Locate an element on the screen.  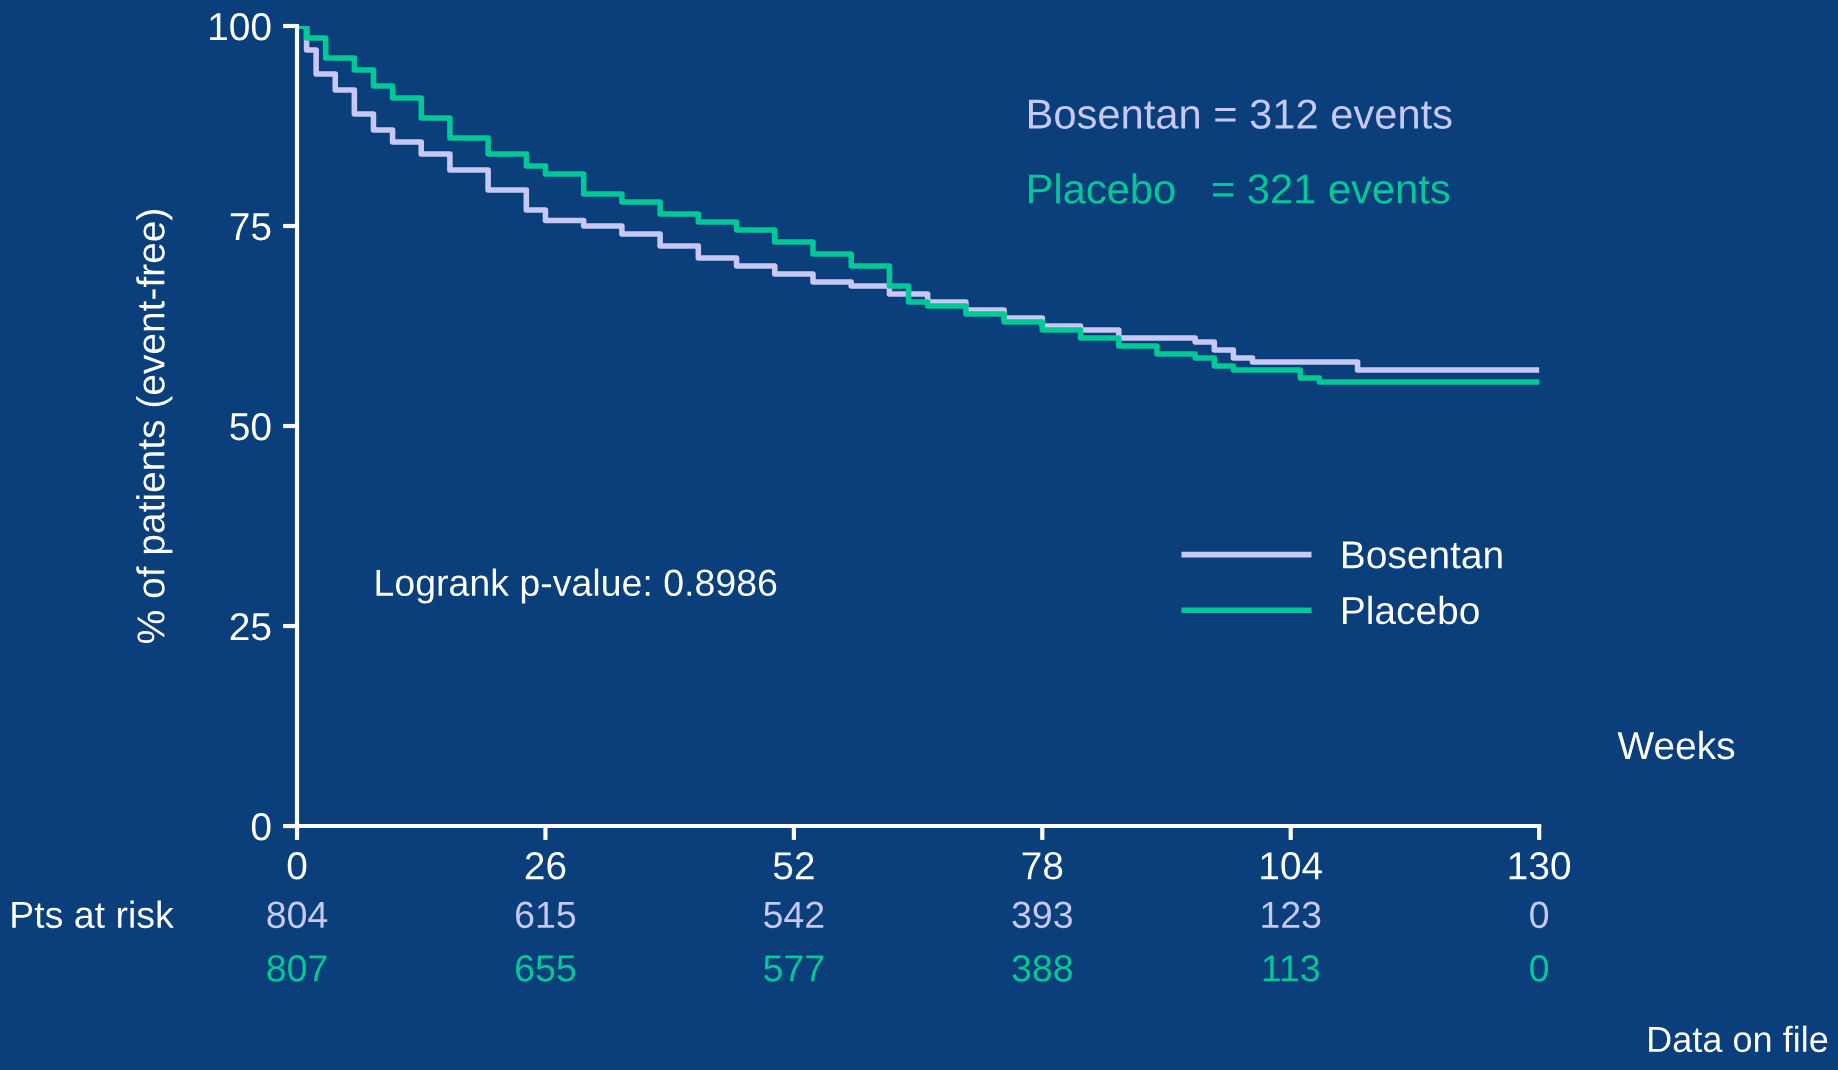
x-tick-label: 78 is located at coordinates (1042, 866).